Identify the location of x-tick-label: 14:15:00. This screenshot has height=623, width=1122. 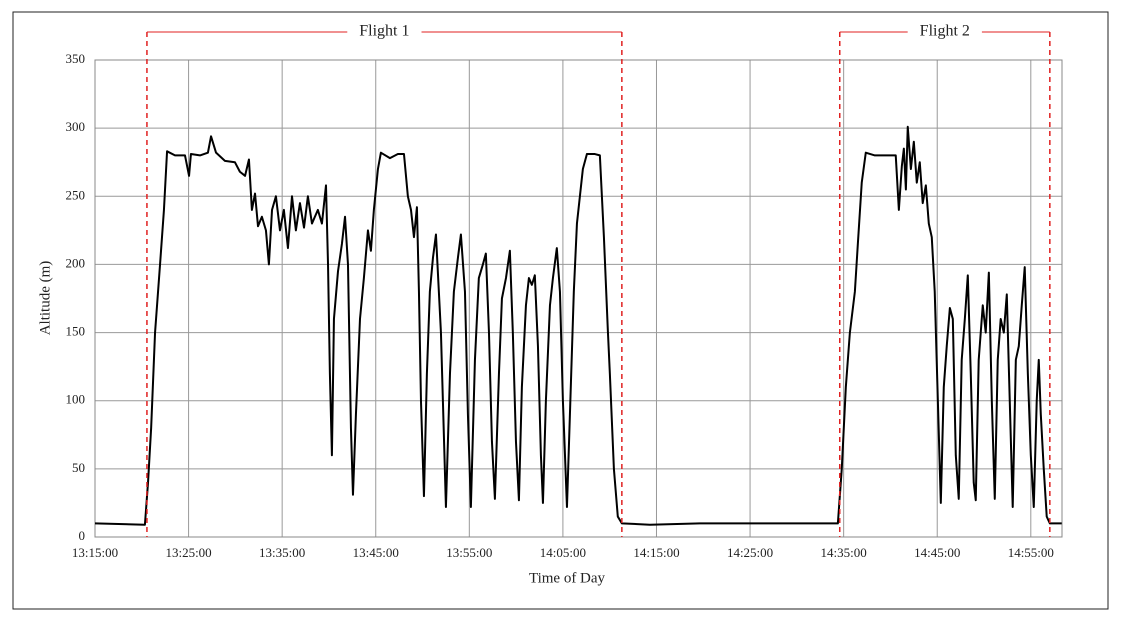
(656, 552).